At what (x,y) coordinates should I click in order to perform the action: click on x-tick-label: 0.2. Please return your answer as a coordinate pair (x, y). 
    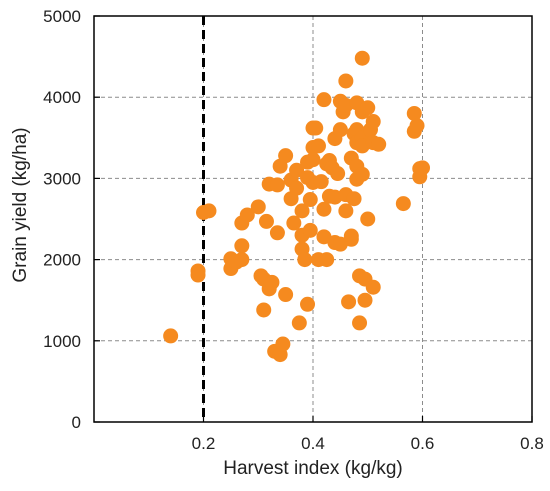
    Looking at the image, I should click on (204, 443).